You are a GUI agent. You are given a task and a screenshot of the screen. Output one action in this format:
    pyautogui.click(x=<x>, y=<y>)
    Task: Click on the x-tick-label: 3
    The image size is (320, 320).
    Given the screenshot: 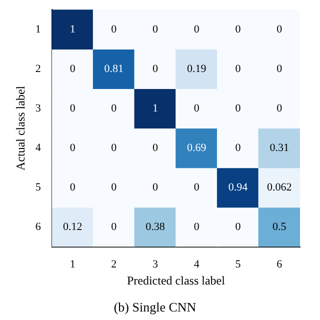 What is the action you would take?
    pyautogui.click(x=155, y=264)
    